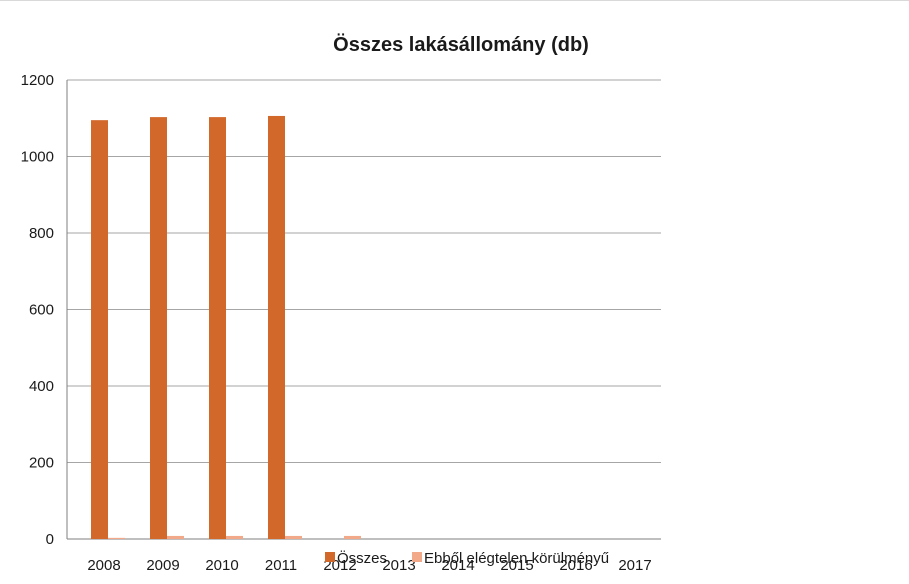 The image size is (909, 584). What do you see at coordinates (158, 328) in the screenshot?
I see `bar-osszes-2009` at bounding box center [158, 328].